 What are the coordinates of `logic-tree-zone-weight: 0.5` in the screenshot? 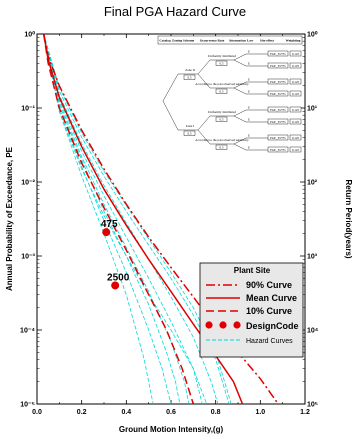 It's located at (190, 77).